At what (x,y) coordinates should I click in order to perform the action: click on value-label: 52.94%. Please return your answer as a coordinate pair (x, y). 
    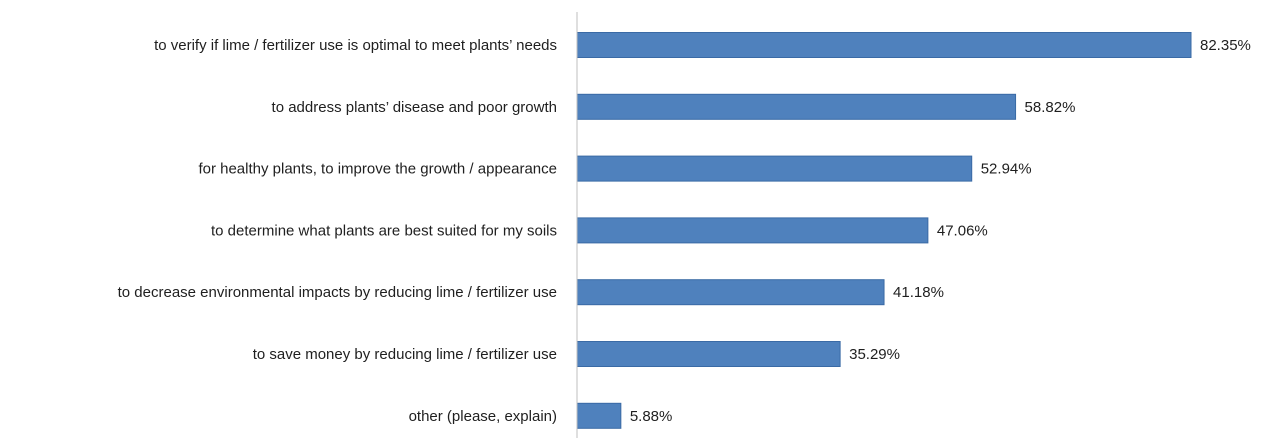
    Looking at the image, I should click on (1006, 169).